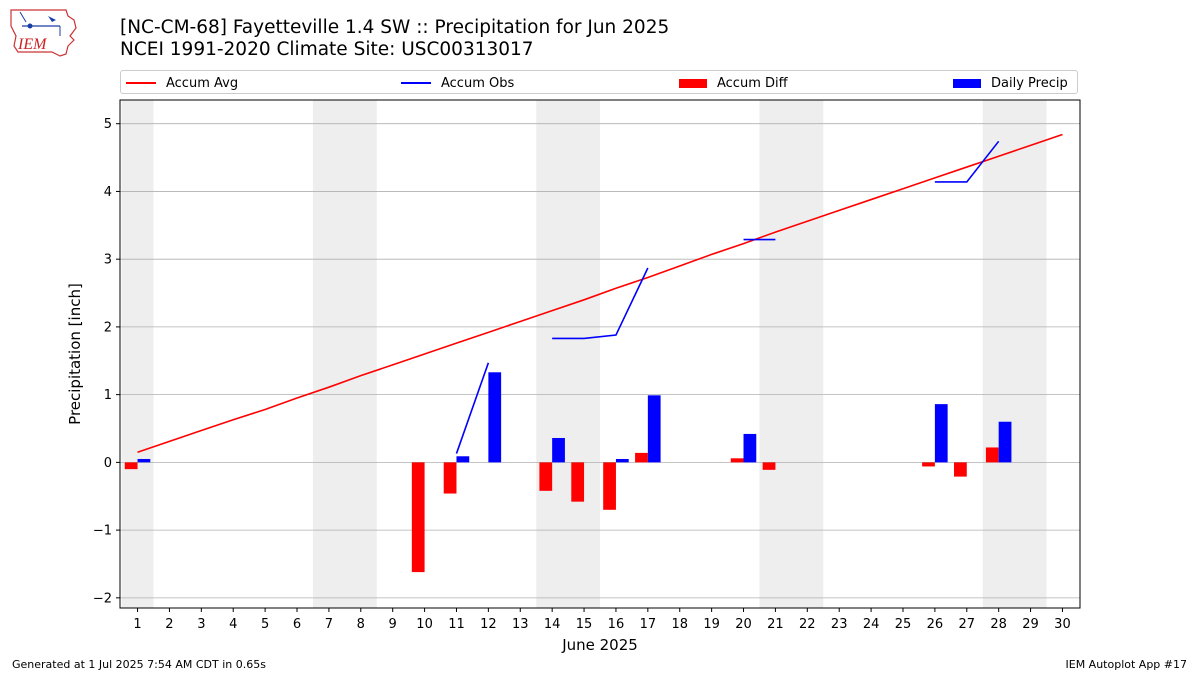  What do you see at coordinates (488, 624) in the screenshot?
I see `x-tick-label: 12` at bounding box center [488, 624].